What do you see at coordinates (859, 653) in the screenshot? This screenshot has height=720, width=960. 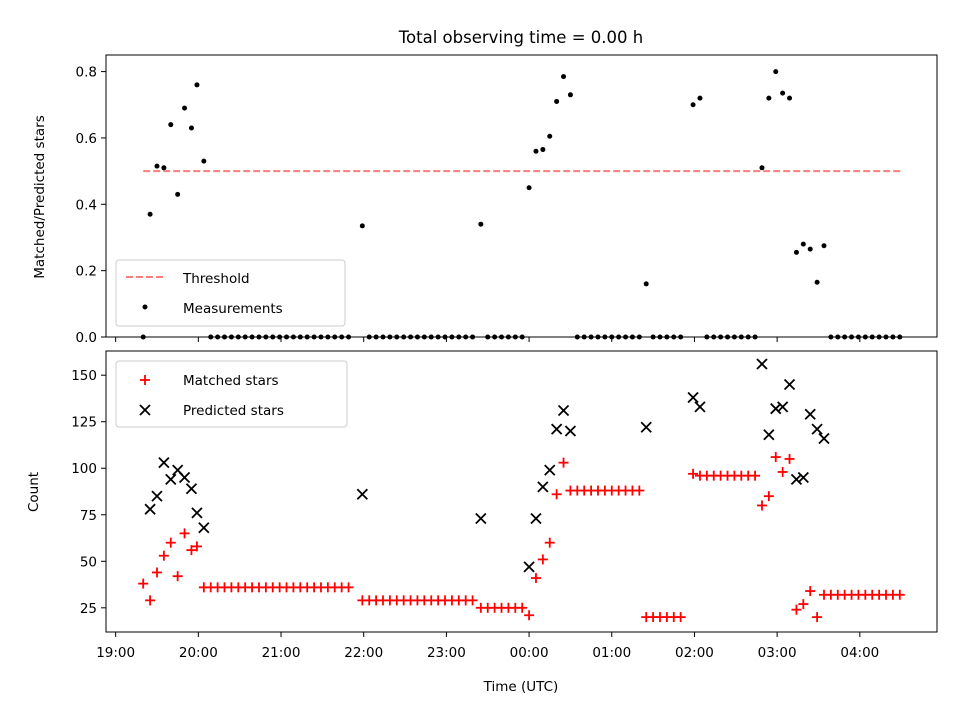 I see `x-tick-label: 04:00` at bounding box center [859, 653].